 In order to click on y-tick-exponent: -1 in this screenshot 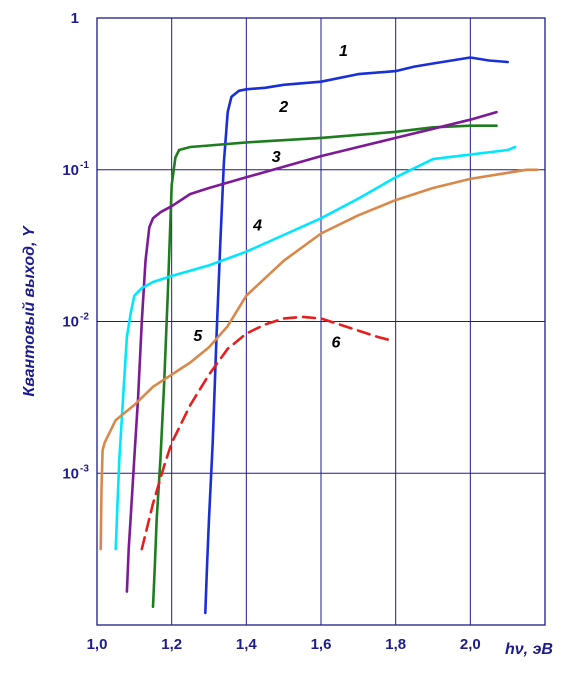, I will do `click(84, 165)`.